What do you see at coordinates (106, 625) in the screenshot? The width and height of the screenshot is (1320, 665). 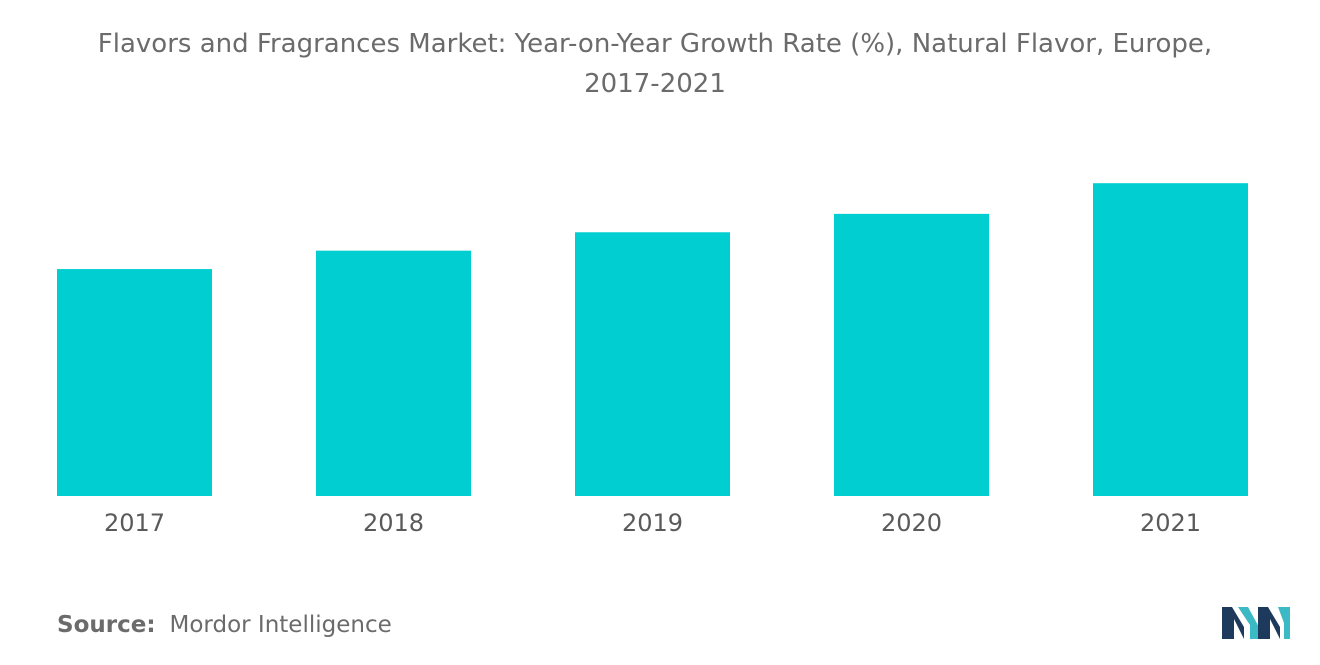 I see `source-label: Source:` at bounding box center [106, 625].